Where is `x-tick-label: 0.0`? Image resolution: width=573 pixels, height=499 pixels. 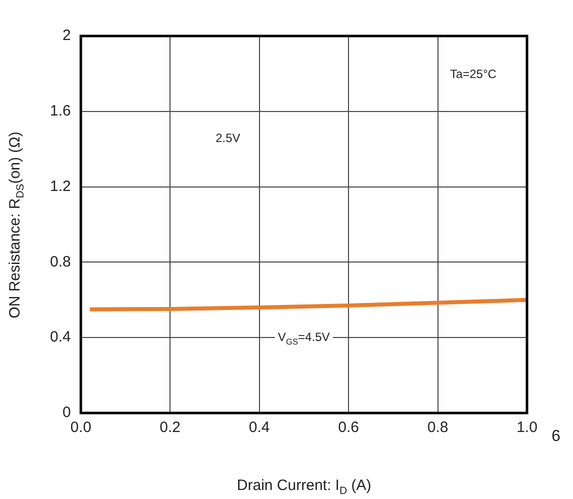
x-tick-label: 0.0 is located at coordinates (81, 427).